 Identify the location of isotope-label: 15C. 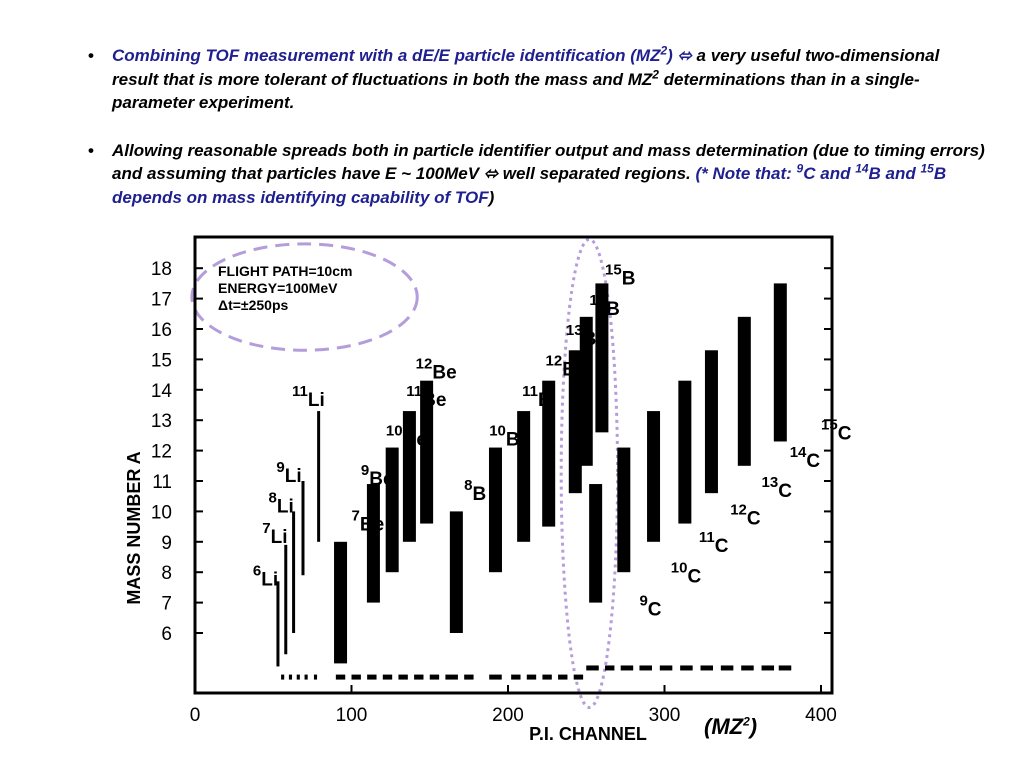
(836, 430).